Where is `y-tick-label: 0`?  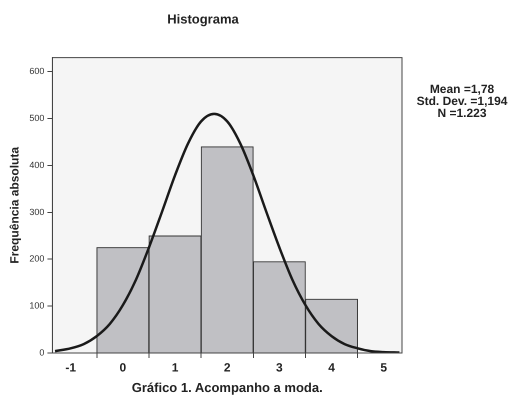 y-tick-label: 0 is located at coordinates (41, 352).